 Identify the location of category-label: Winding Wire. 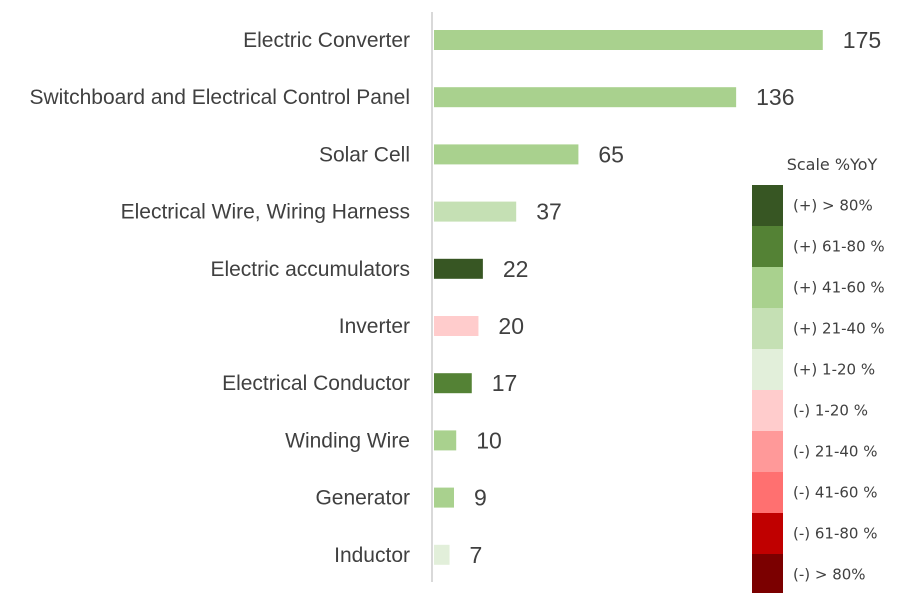
(347, 440).